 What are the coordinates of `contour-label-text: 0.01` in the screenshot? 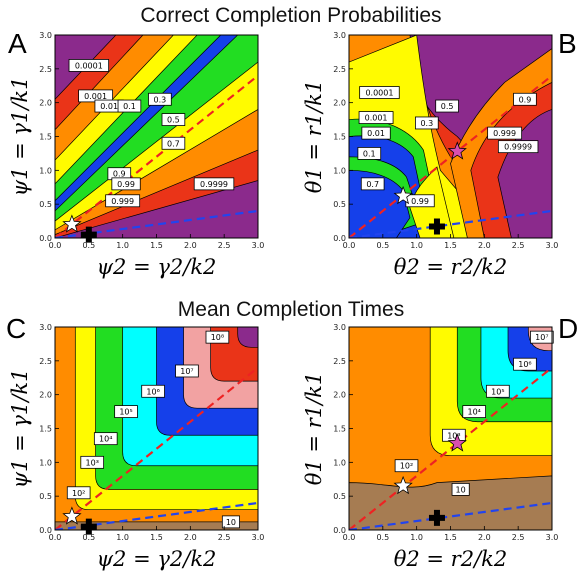 It's located at (109, 106).